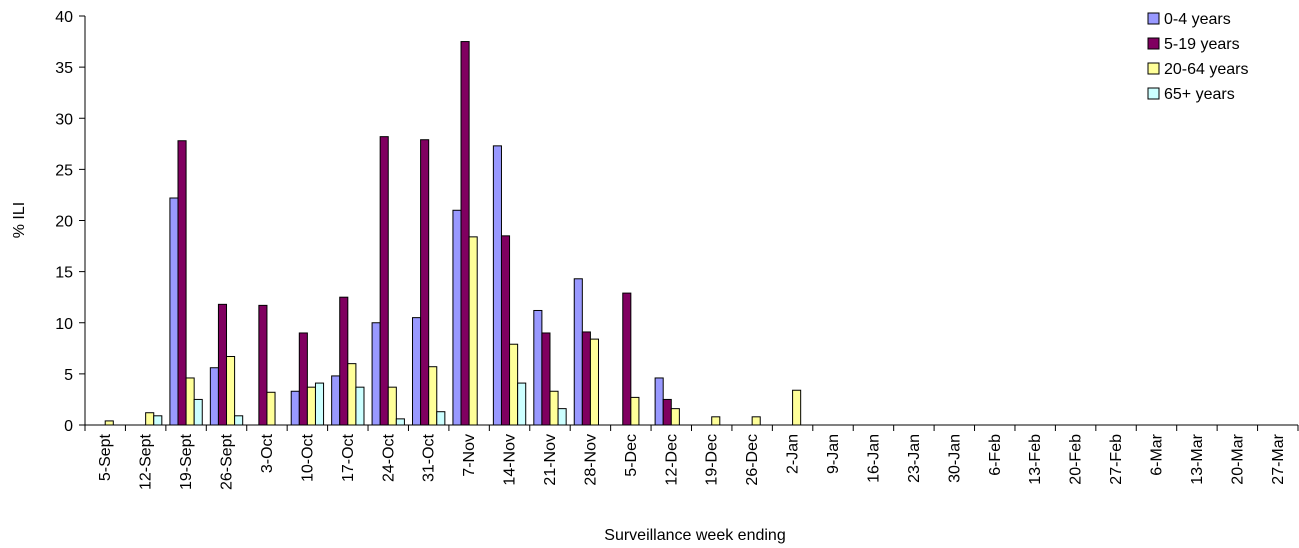 The width and height of the screenshot is (1299, 548). Describe the element at coordinates (793, 454) in the screenshot. I see `x-tick-label: 2-Jan` at that location.